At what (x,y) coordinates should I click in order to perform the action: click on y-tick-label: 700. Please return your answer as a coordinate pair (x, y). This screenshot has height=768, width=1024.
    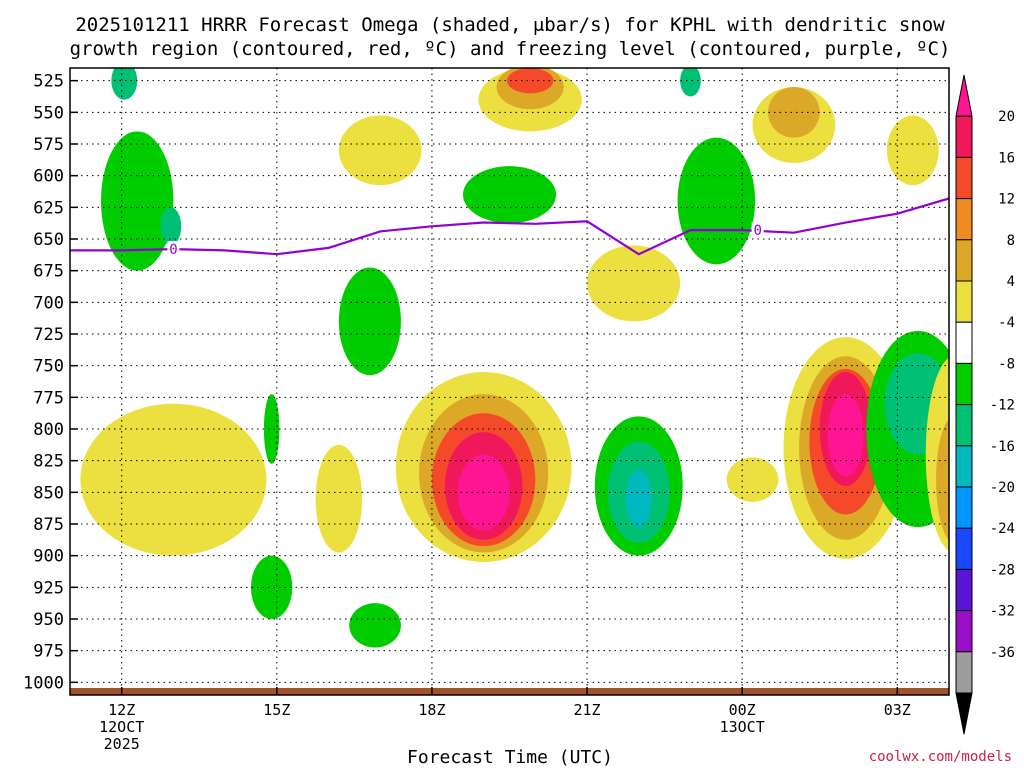
    Looking at the image, I should click on (48, 303).